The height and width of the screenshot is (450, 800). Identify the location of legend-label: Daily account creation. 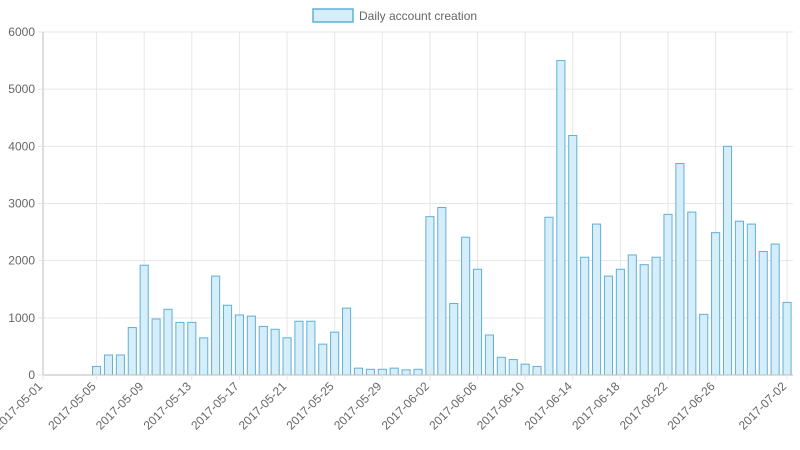
(418, 16).